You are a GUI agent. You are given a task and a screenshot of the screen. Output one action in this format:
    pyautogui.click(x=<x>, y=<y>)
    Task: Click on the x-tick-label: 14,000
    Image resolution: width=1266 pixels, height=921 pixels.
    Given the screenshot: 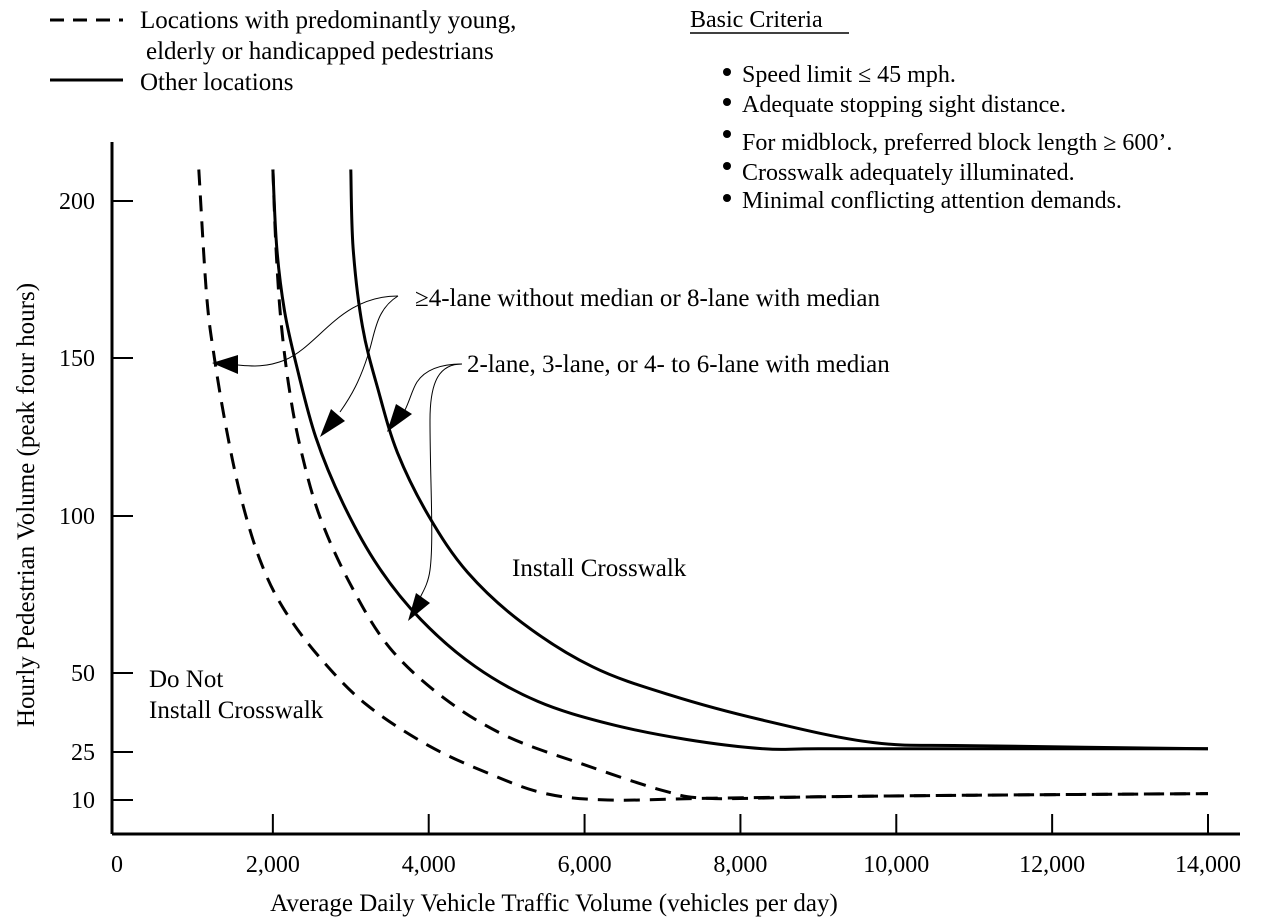 What is the action you would take?
    pyautogui.click(x=1208, y=865)
    